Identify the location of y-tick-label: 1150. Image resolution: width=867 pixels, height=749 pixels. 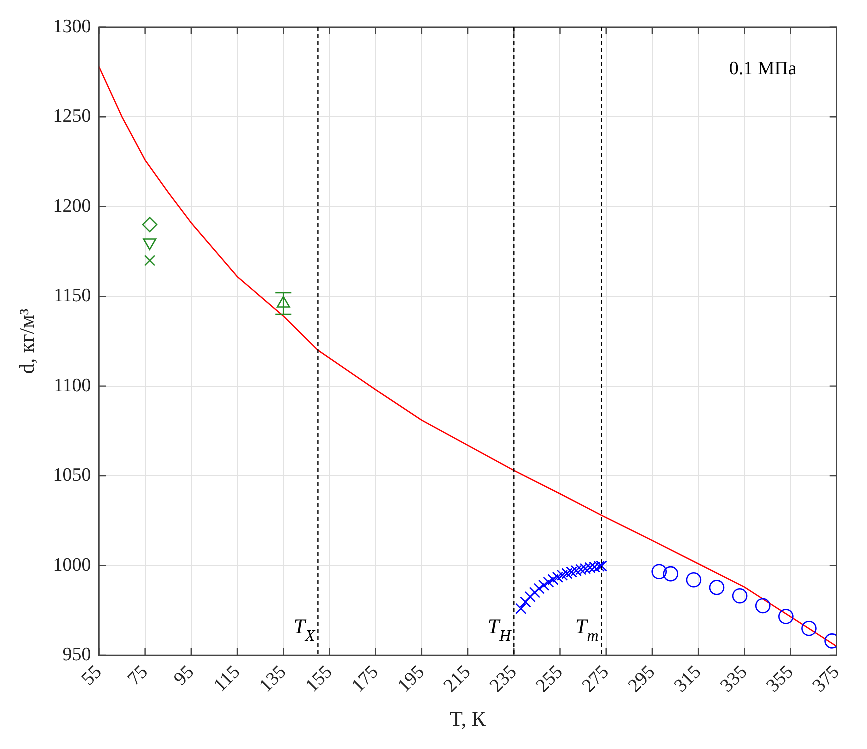
(73, 296).